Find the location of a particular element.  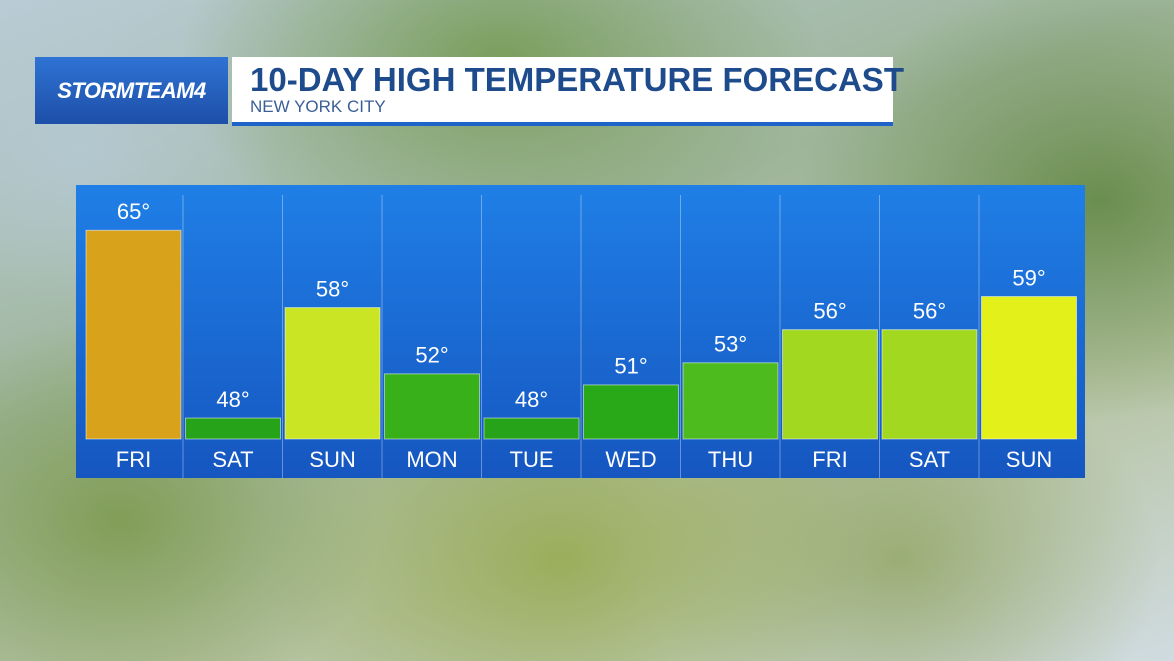

chart-title: 10-DAY HIGH TEMPERATURE FORECAST is located at coordinates (577, 79).